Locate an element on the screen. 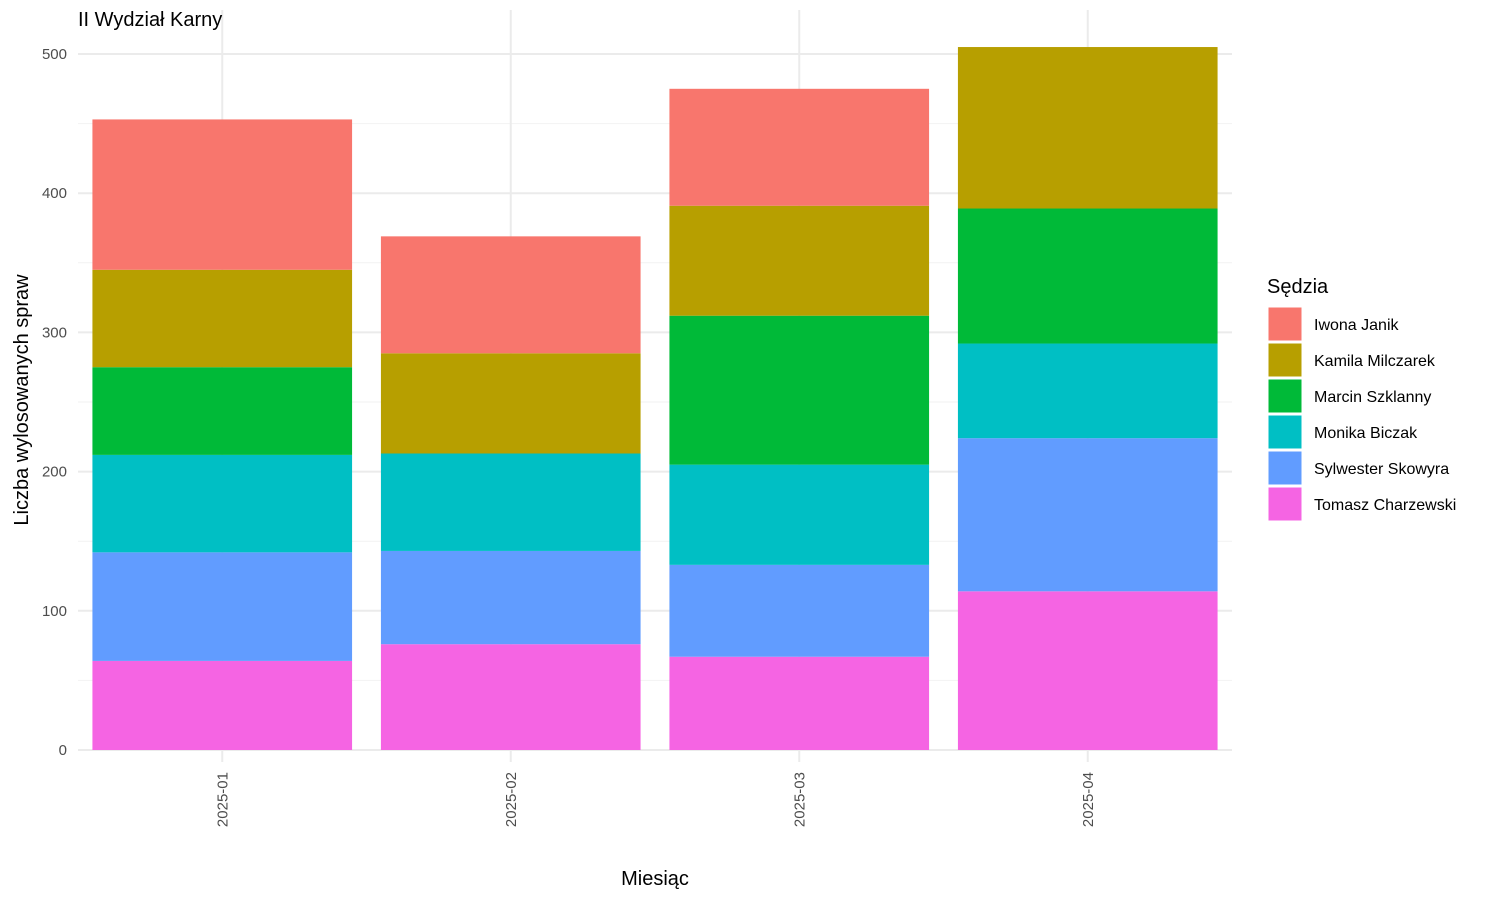 The width and height of the screenshot is (1500, 900). y-tick-label: 300 is located at coordinates (54, 332).